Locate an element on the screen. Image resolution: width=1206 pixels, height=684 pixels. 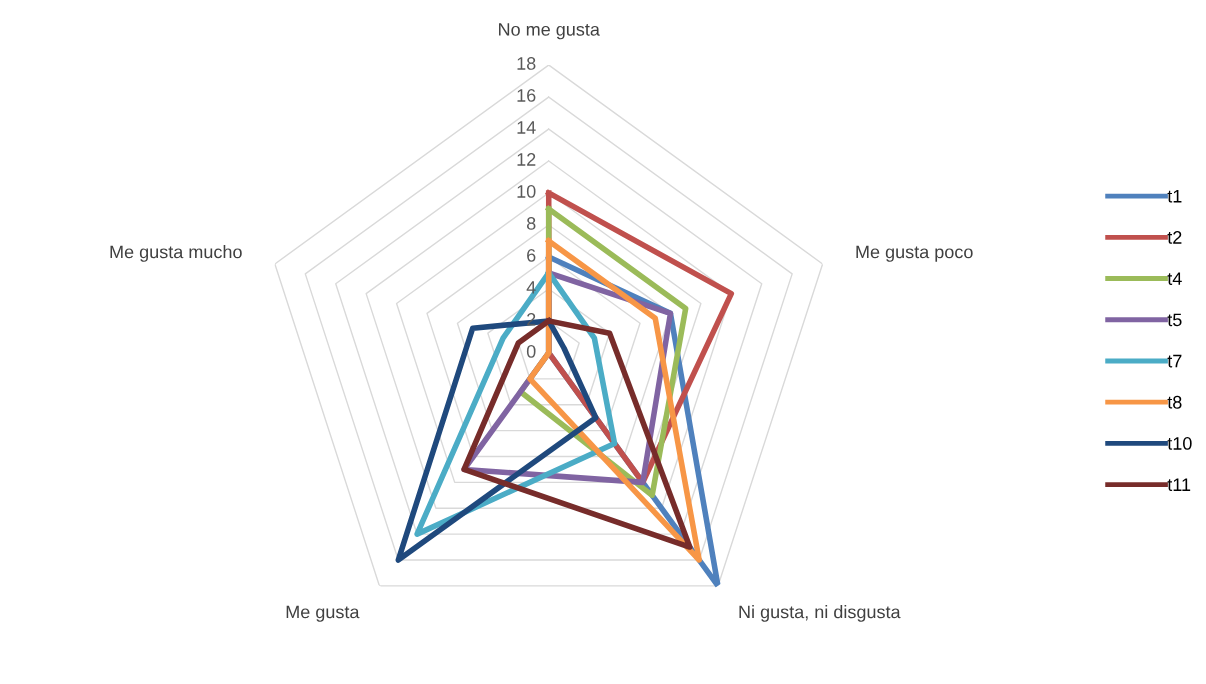
y-tick-label: 10 is located at coordinates (526, 191).